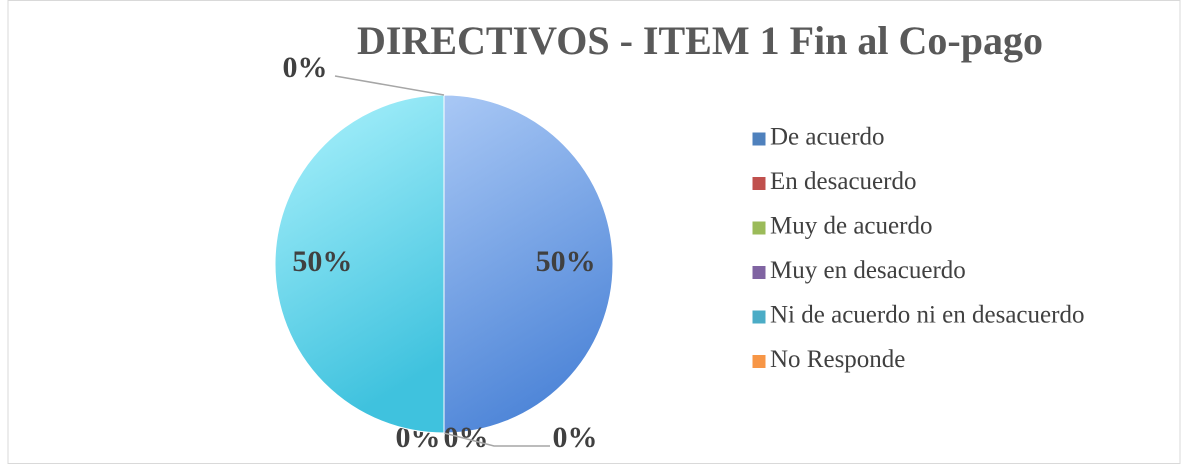 The image size is (1181, 465). What do you see at coordinates (851, 226) in the screenshot?
I see `legend-label: Muy de acuerdo` at bounding box center [851, 226].